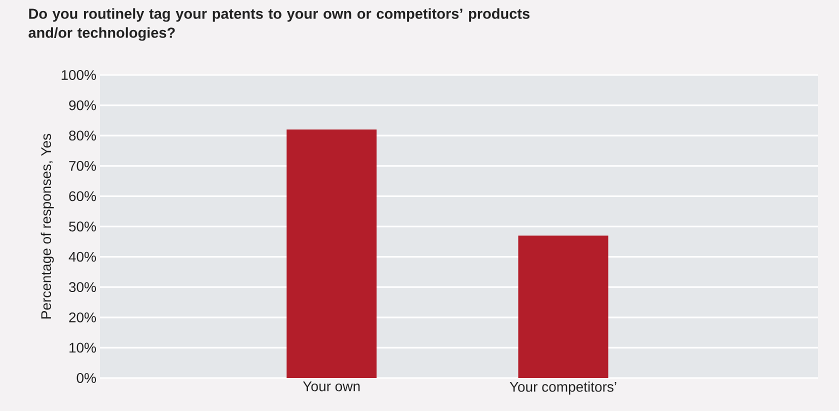 The image size is (839, 411). What do you see at coordinates (82, 287) in the screenshot?
I see `y-tick-label: 30%` at bounding box center [82, 287].